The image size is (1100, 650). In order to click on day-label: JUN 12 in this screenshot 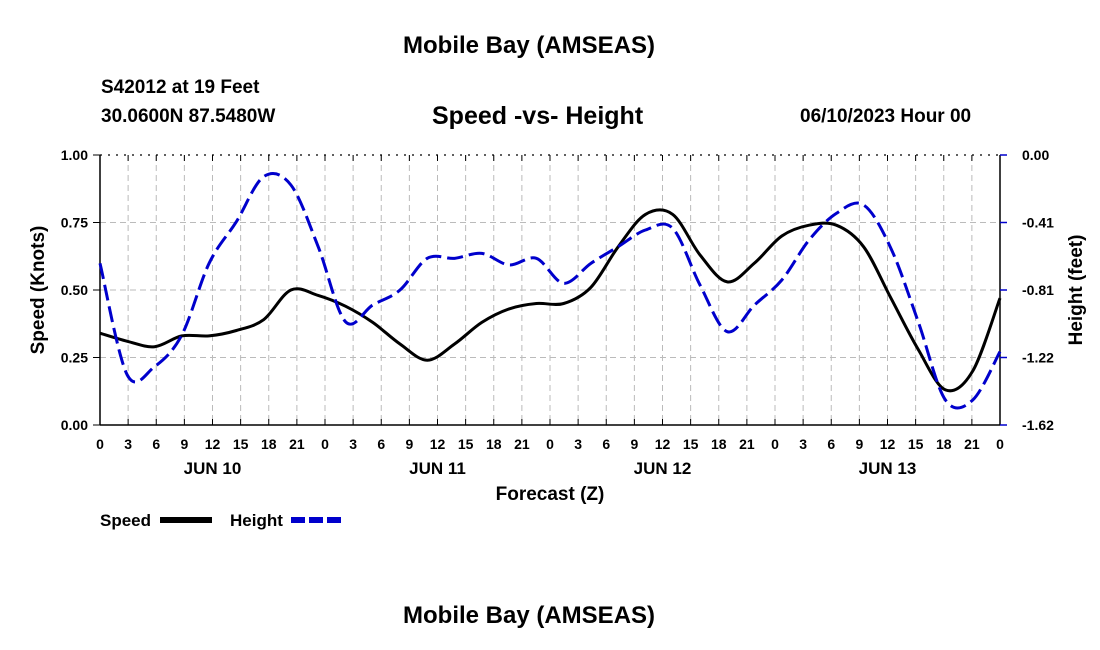, I will do `click(663, 468)`.